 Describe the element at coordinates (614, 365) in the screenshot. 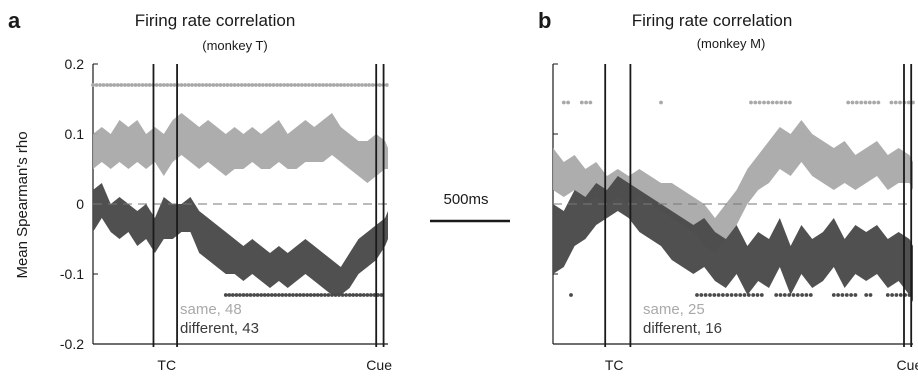

I see `x-label-tc: TC` at that location.